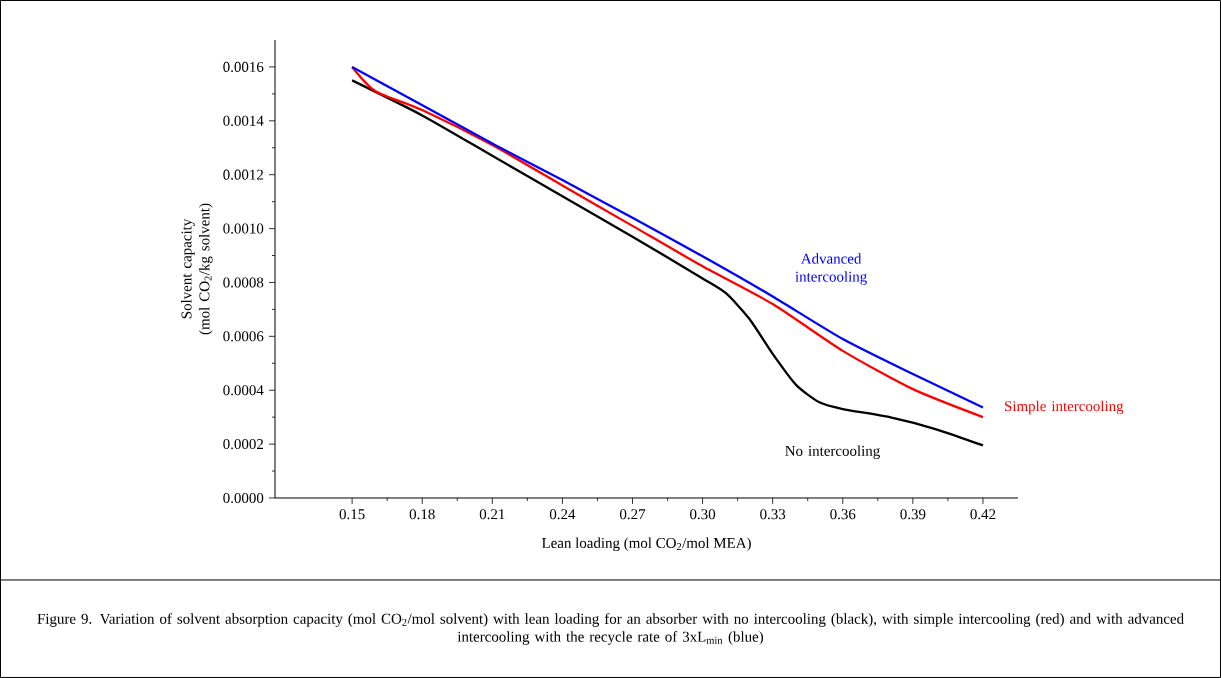 The width and height of the screenshot is (1221, 678). I want to click on x-tick-label: 0.33, so click(773, 514).